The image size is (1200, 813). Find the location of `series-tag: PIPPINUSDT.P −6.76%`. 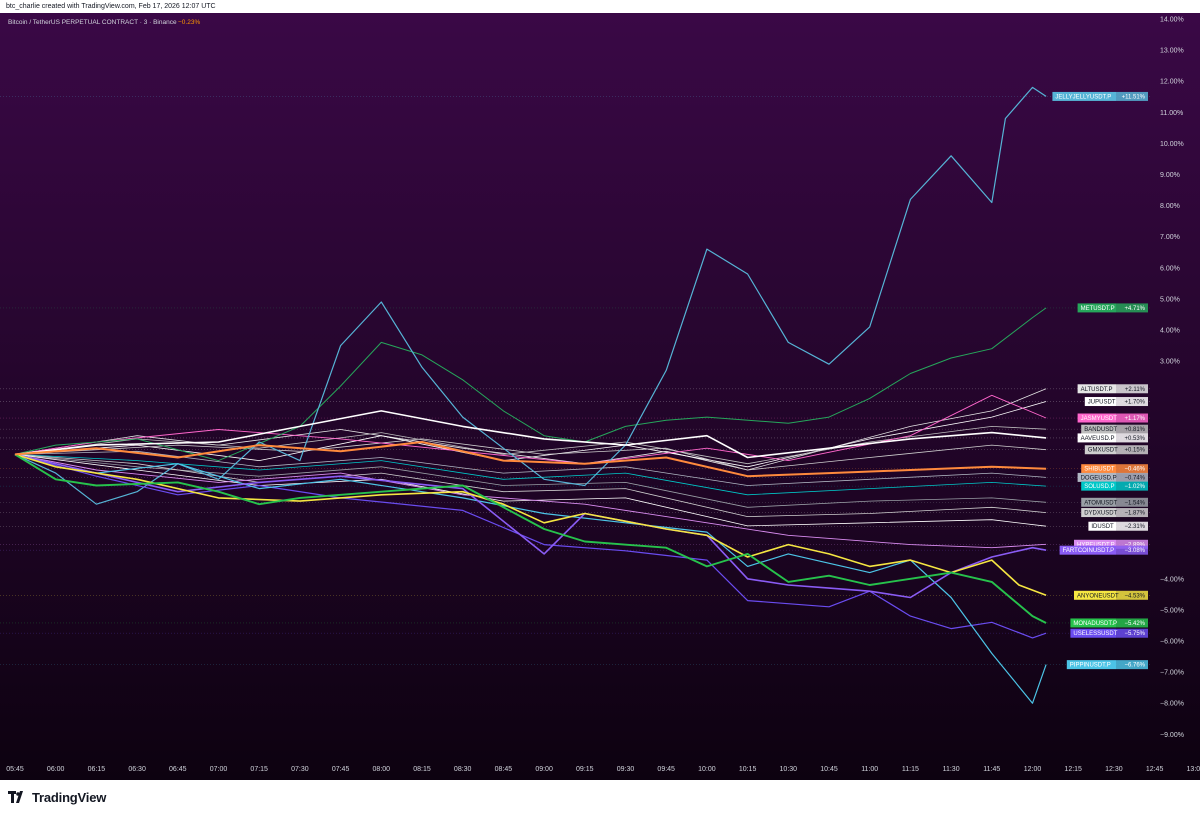

series-tag: PIPPINUSDT.P −6.76% is located at coordinates (1107, 665).